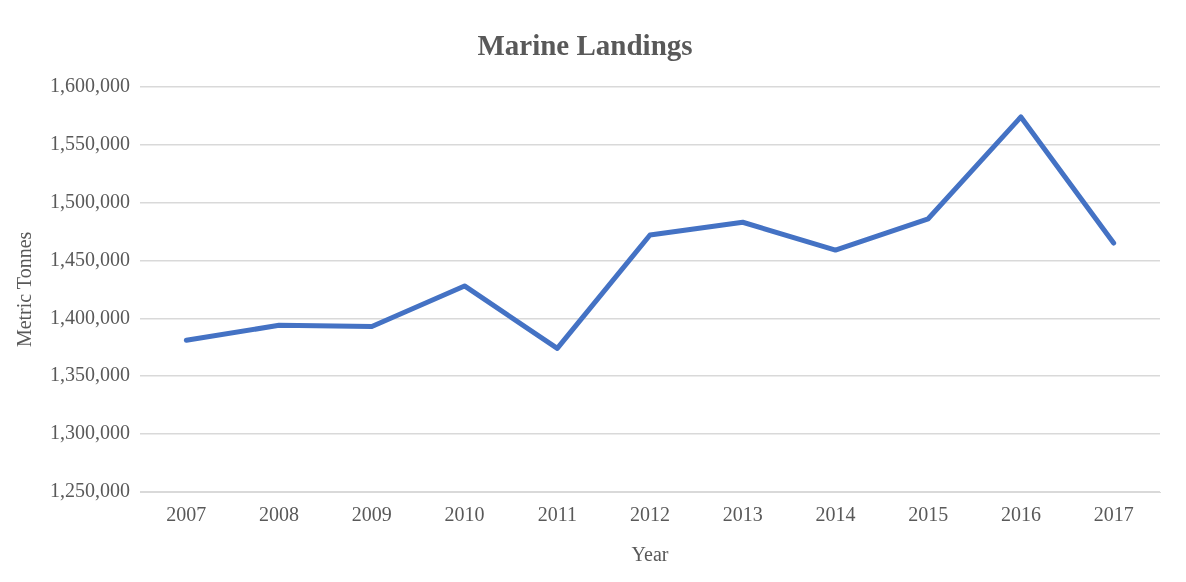  Describe the element at coordinates (650, 554) in the screenshot. I see `x-axis-title: Year` at that location.